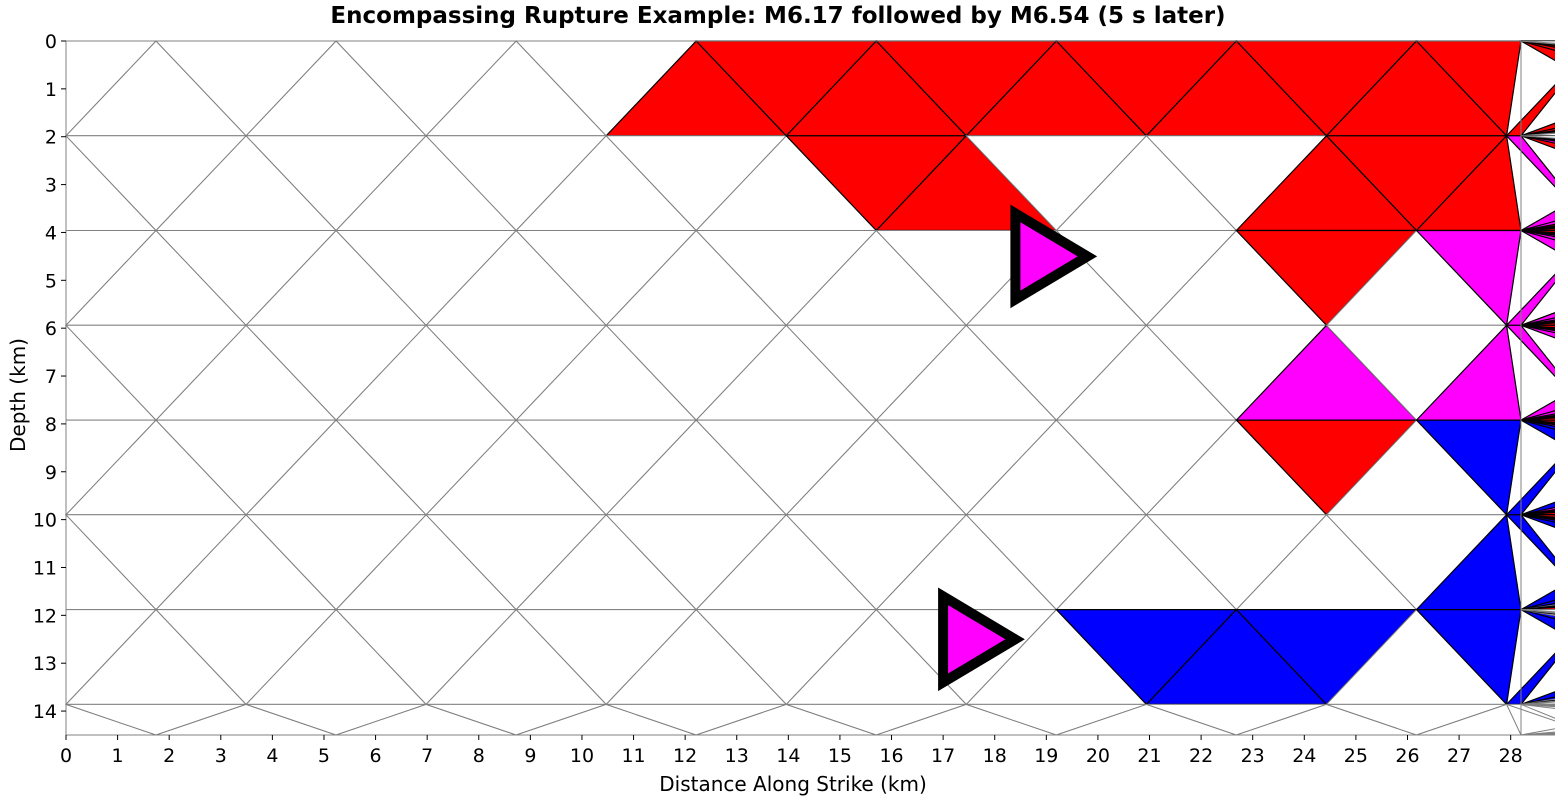 This screenshot has height=800, width=1555. Describe the element at coordinates (633, 756) in the screenshot. I see `x-tick-label: 11` at that location.